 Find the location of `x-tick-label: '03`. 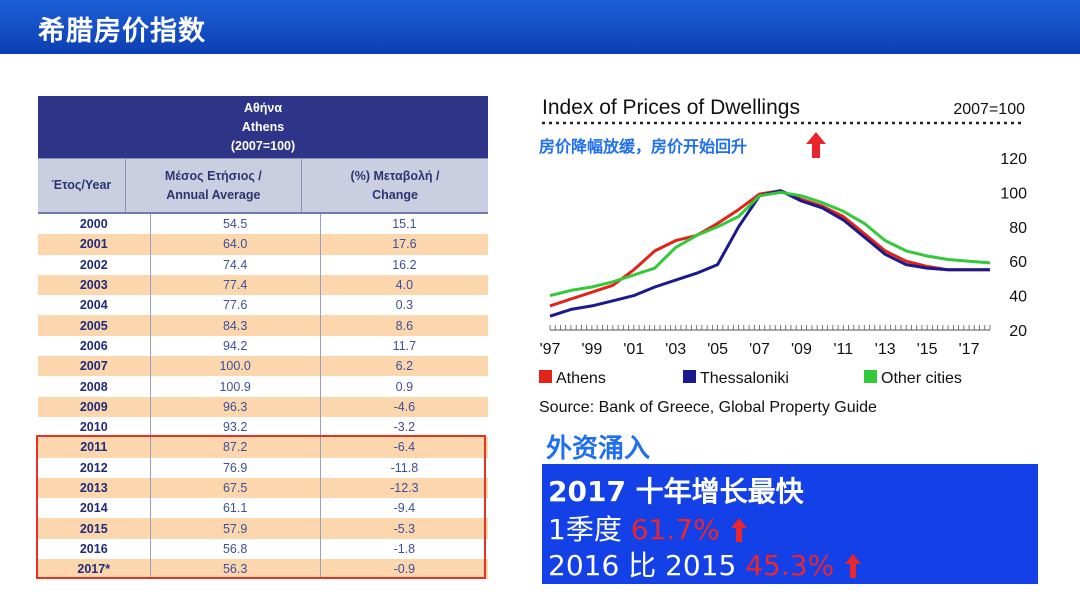

x-tick-label: '03 is located at coordinates (675, 349).